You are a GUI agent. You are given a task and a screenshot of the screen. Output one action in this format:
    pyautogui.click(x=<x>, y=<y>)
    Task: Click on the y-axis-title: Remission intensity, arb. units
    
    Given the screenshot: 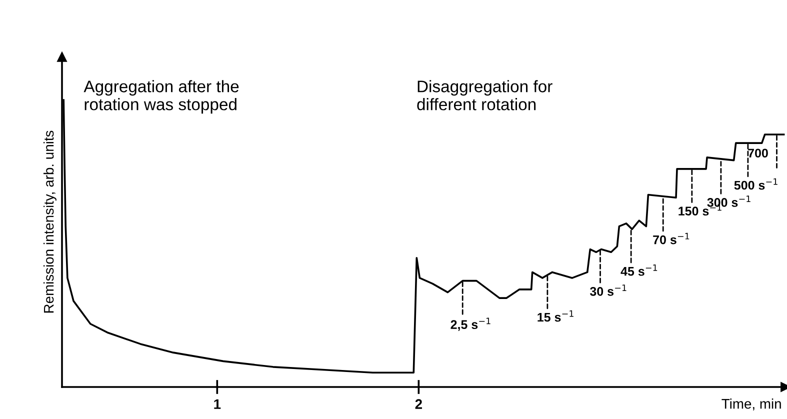 What is the action you would take?
    pyautogui.click(x=49, y=221)
    